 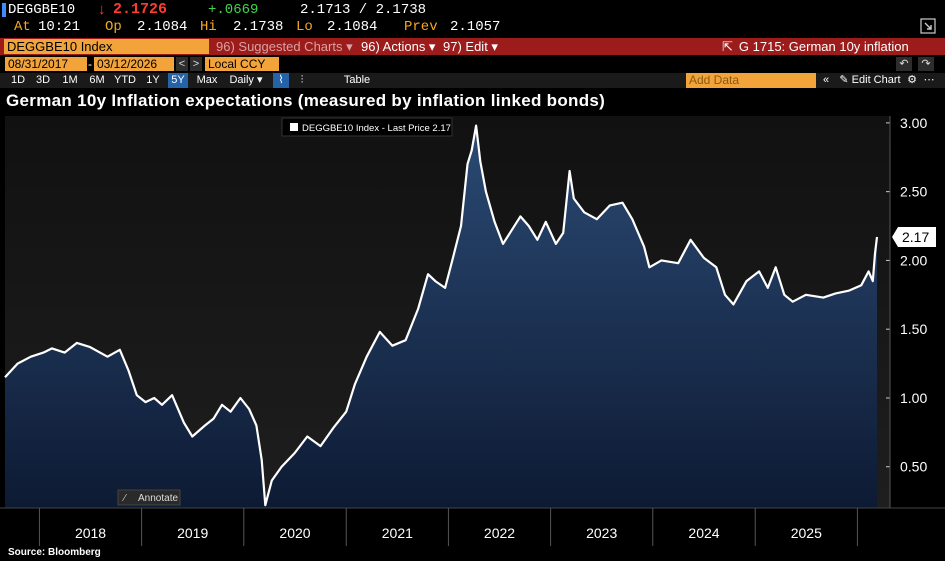 What do you see at coordinates (929, 80) in the screenshot?
I see `more-icon: ⋯` at bounding box center [929, 80].